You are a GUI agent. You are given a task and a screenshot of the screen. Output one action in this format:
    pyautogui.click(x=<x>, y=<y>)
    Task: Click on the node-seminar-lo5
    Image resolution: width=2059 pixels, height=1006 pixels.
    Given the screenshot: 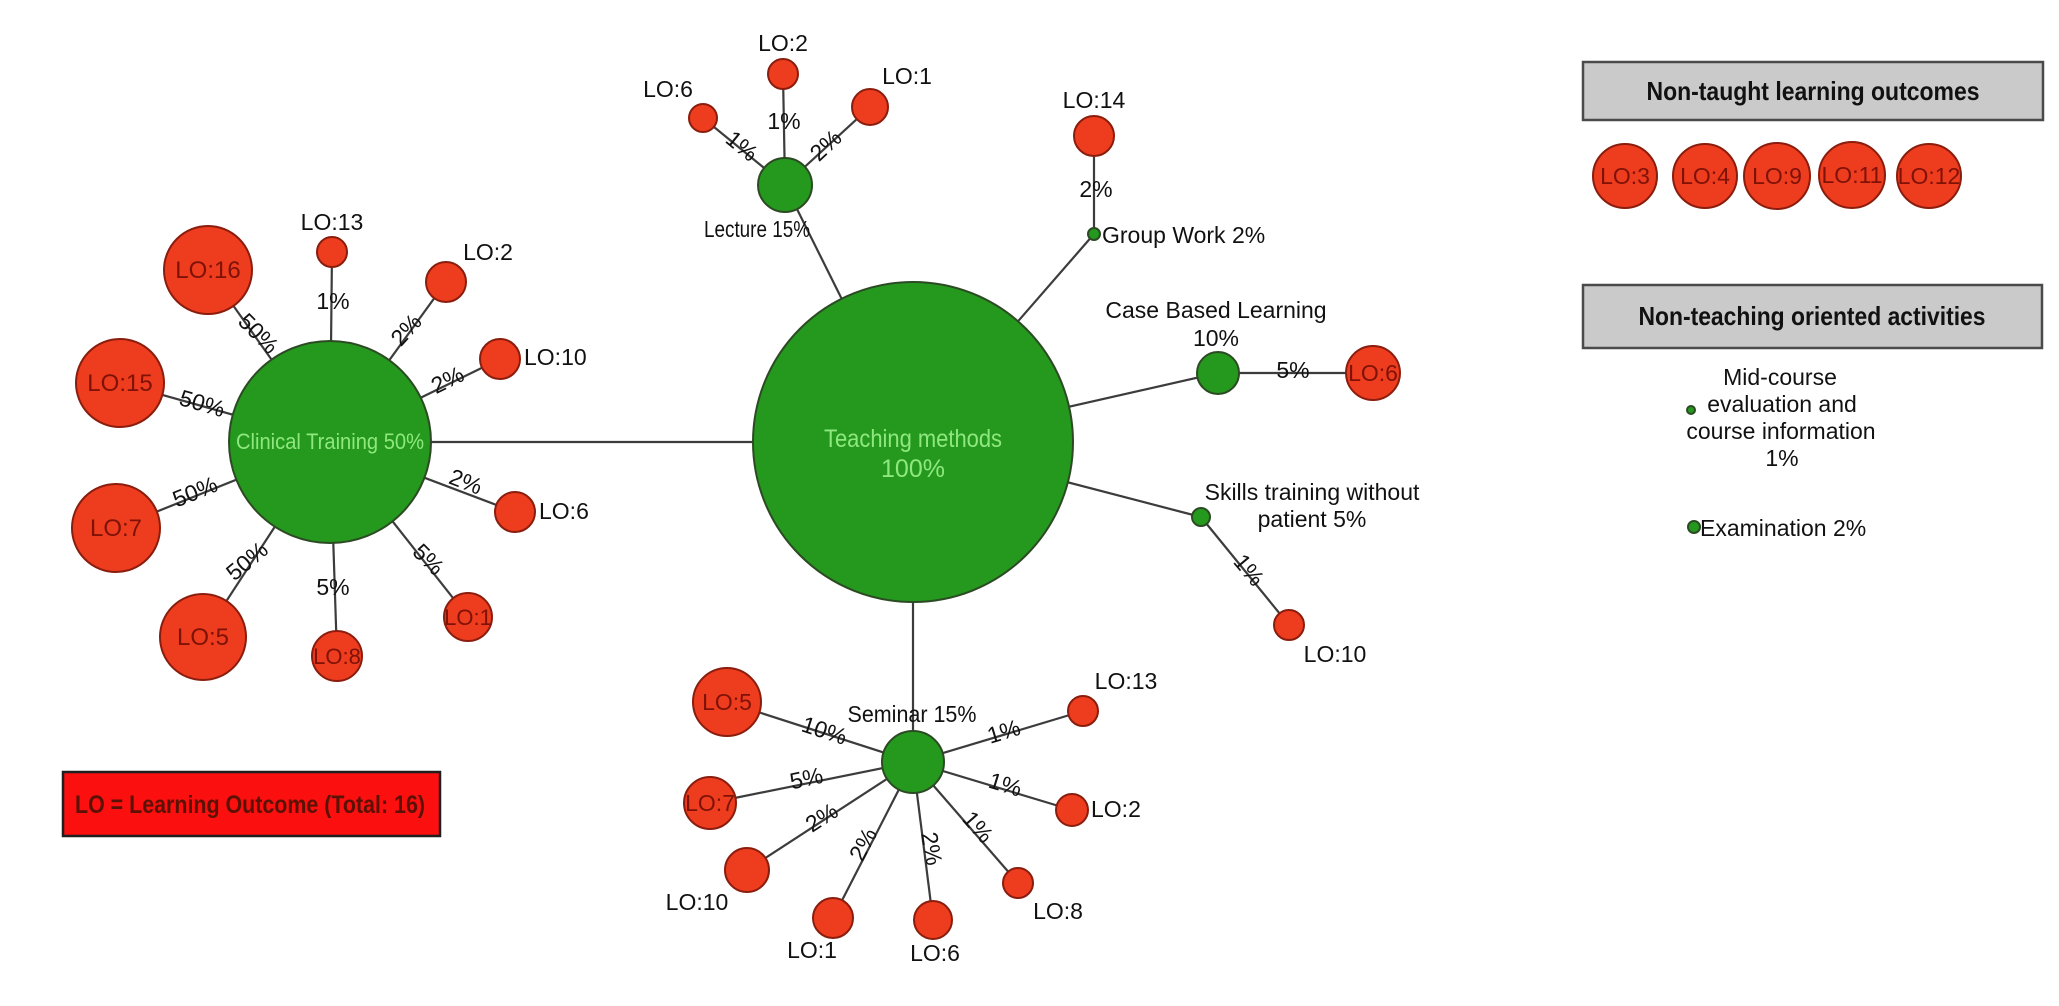 What is the action you would take?
    pyautogui.click(x=727, y=702)
    